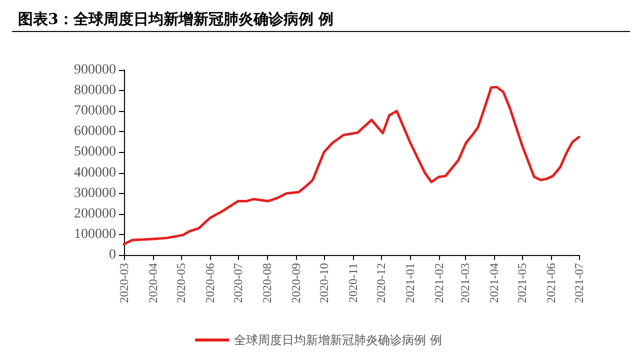 The height and width of the screenshot is (359, 637). What do you see at coordinates (153, 283) in the screenshot?
I see `x-tick-label: 2020-04` at bounding box center [153, 283].